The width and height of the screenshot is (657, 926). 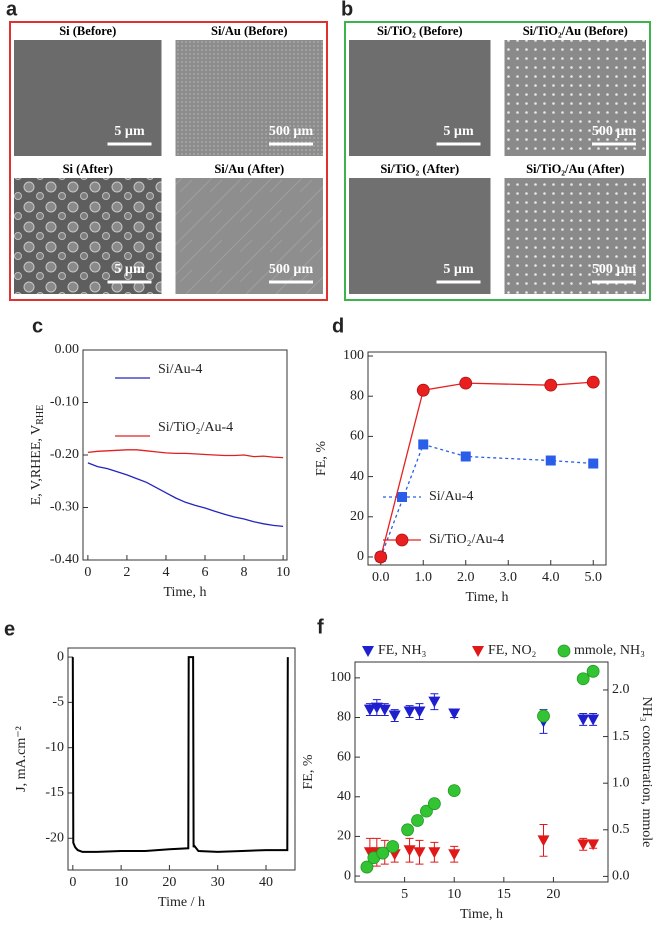 I want to click on legend-label: FE, NH₃, so click(x=402, y=650).